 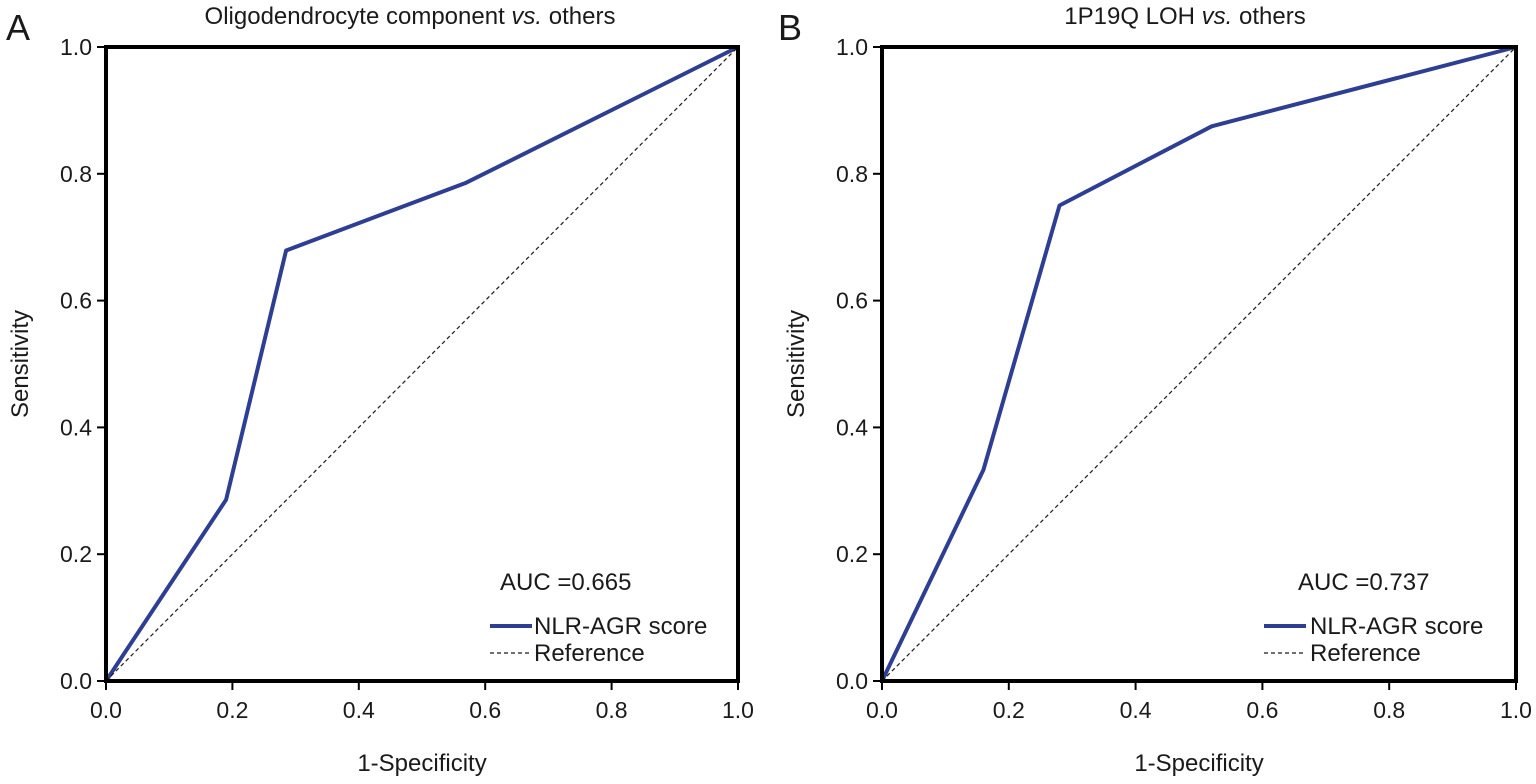 I want to click on panel-letter: B, so click(x=790, y=27).